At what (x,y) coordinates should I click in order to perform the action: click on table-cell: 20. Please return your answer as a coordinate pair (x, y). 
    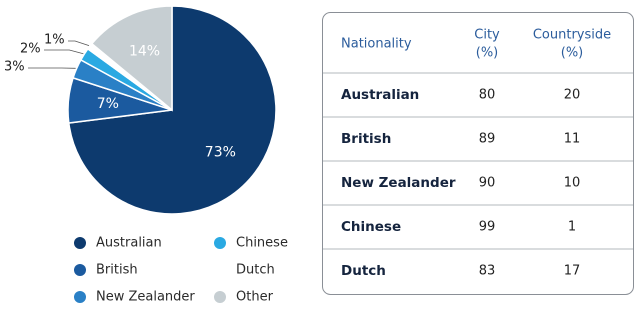
    Looking at the image, I should click on (572, 95).